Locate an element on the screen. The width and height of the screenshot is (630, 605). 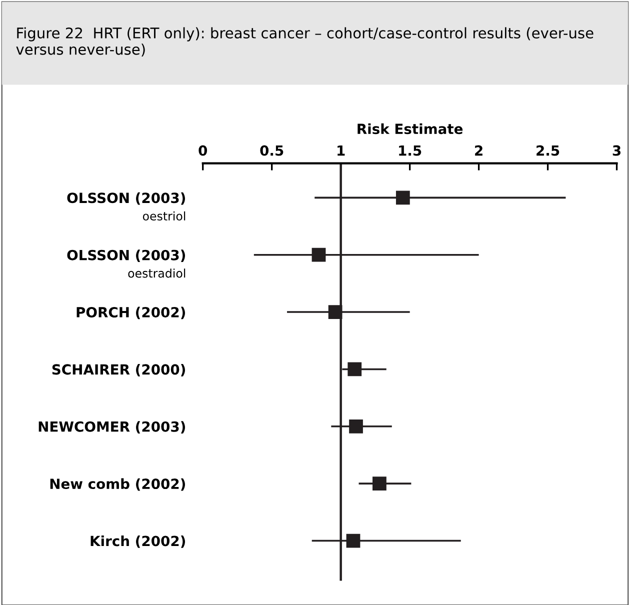
x-tick-label: 1 is located at coordinates (341, 150).